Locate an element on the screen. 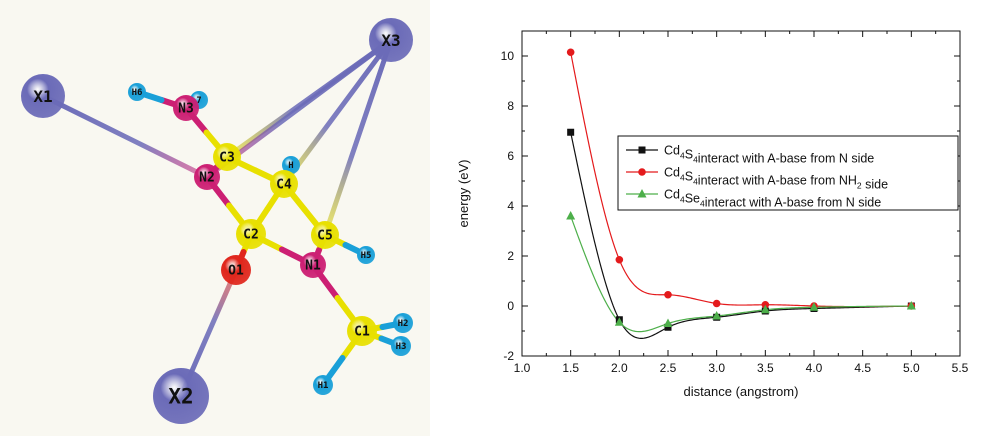 Image resolution: width=985 pixels, height=436 pixels. legend-label-part: side is located at coordinates (875, 185).